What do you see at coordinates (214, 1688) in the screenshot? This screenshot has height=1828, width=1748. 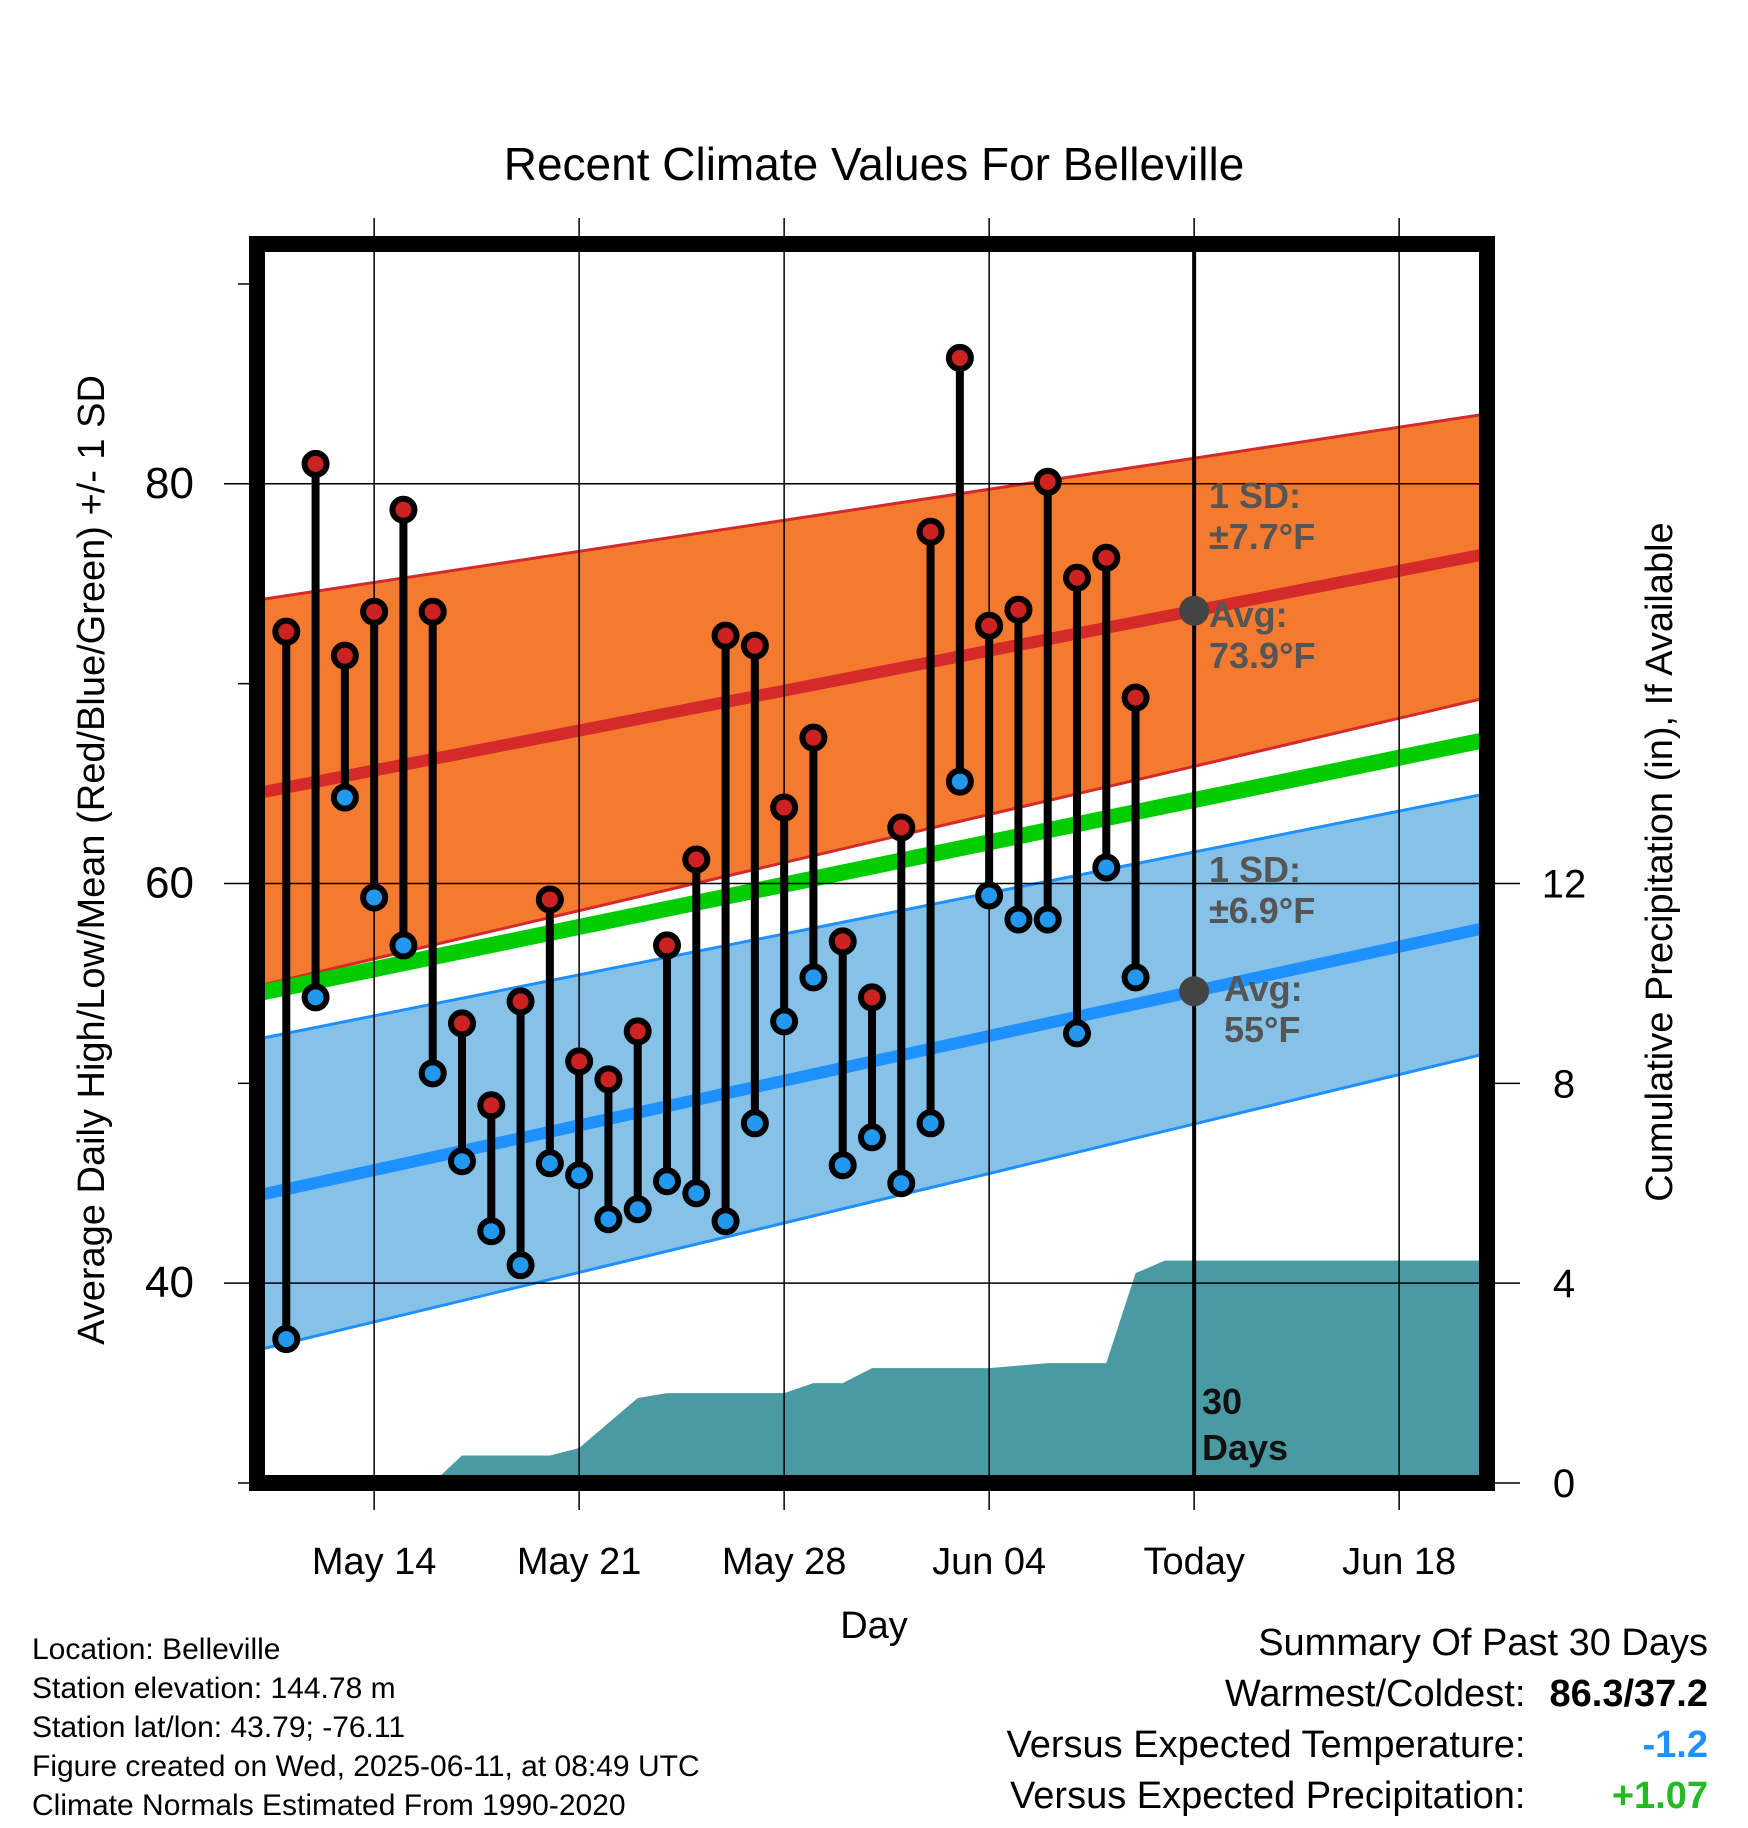 I see `elevation-text: Station elevation: 144.78 m` at bounding box center [214, 1688].